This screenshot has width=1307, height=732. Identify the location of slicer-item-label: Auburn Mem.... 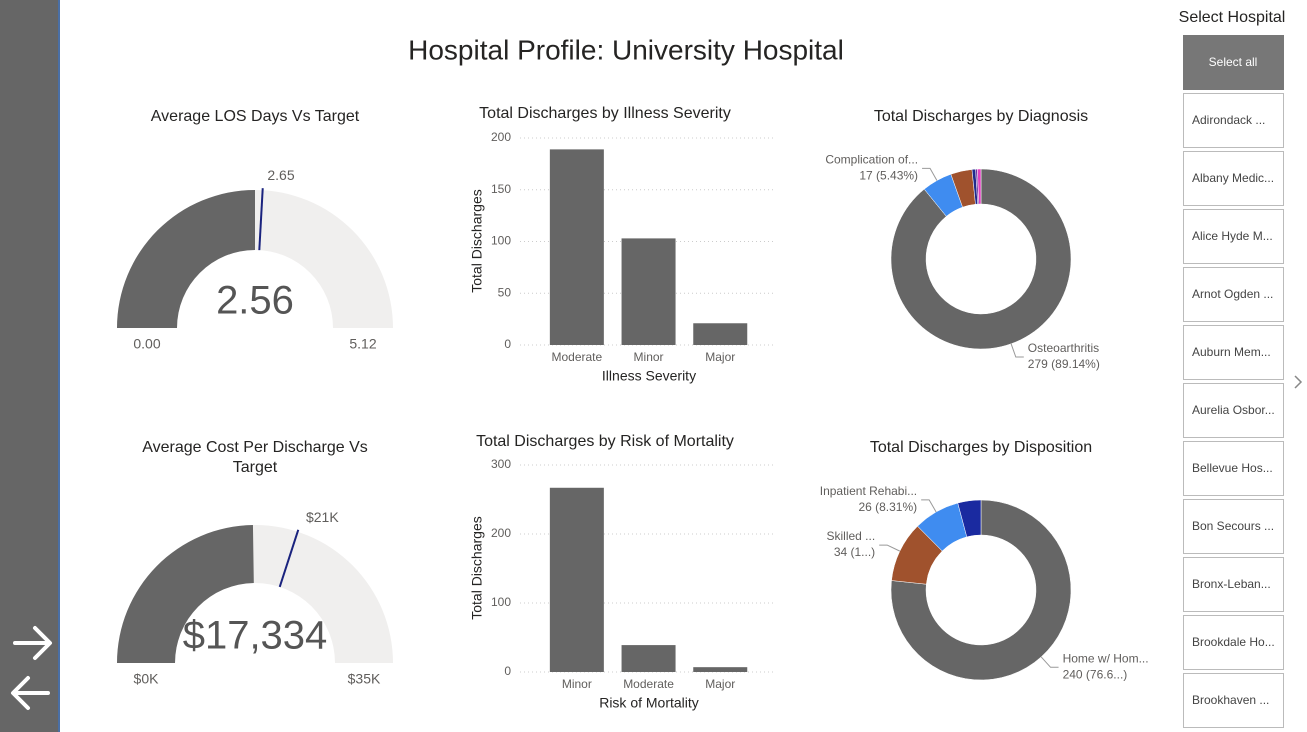
(1231, 352).